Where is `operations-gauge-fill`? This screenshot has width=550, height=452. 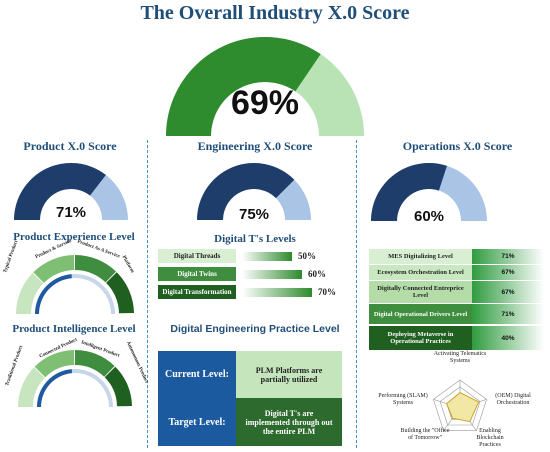
operations-gauge-fill is located at coordinates (409, 192).